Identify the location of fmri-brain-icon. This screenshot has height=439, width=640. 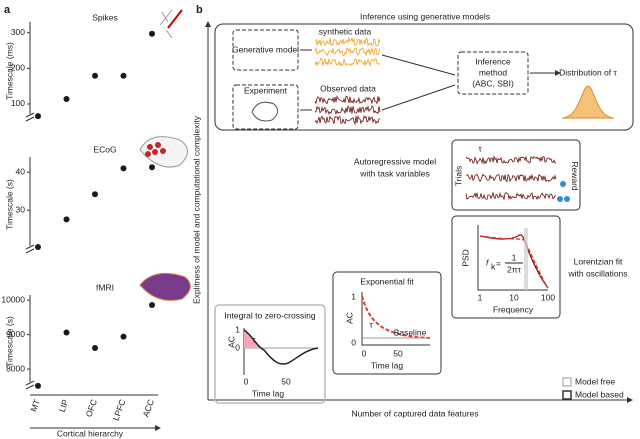
(165, 286).